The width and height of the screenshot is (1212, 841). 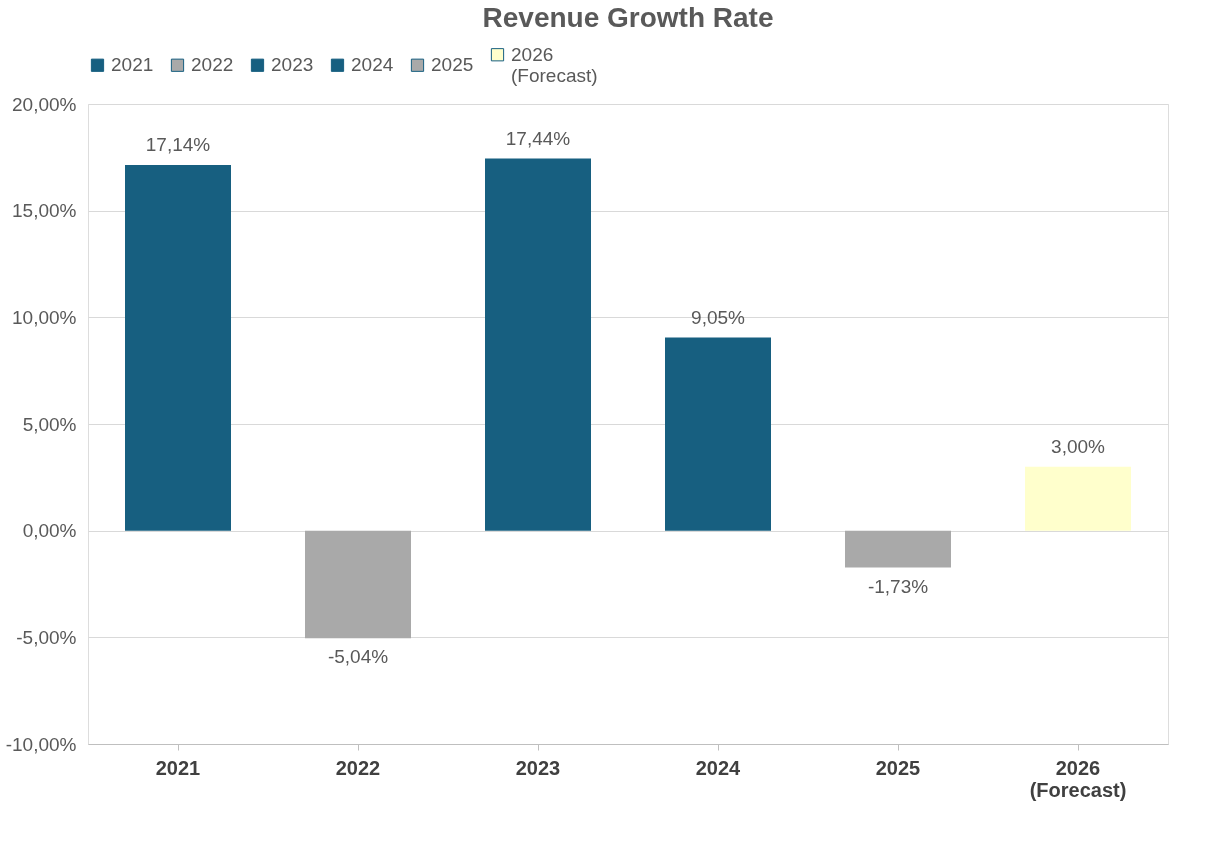 What do you see at coordinates (178, 145) in the screenshot?
I see `data-label: 17,14%` at bounding box center [178, 145].